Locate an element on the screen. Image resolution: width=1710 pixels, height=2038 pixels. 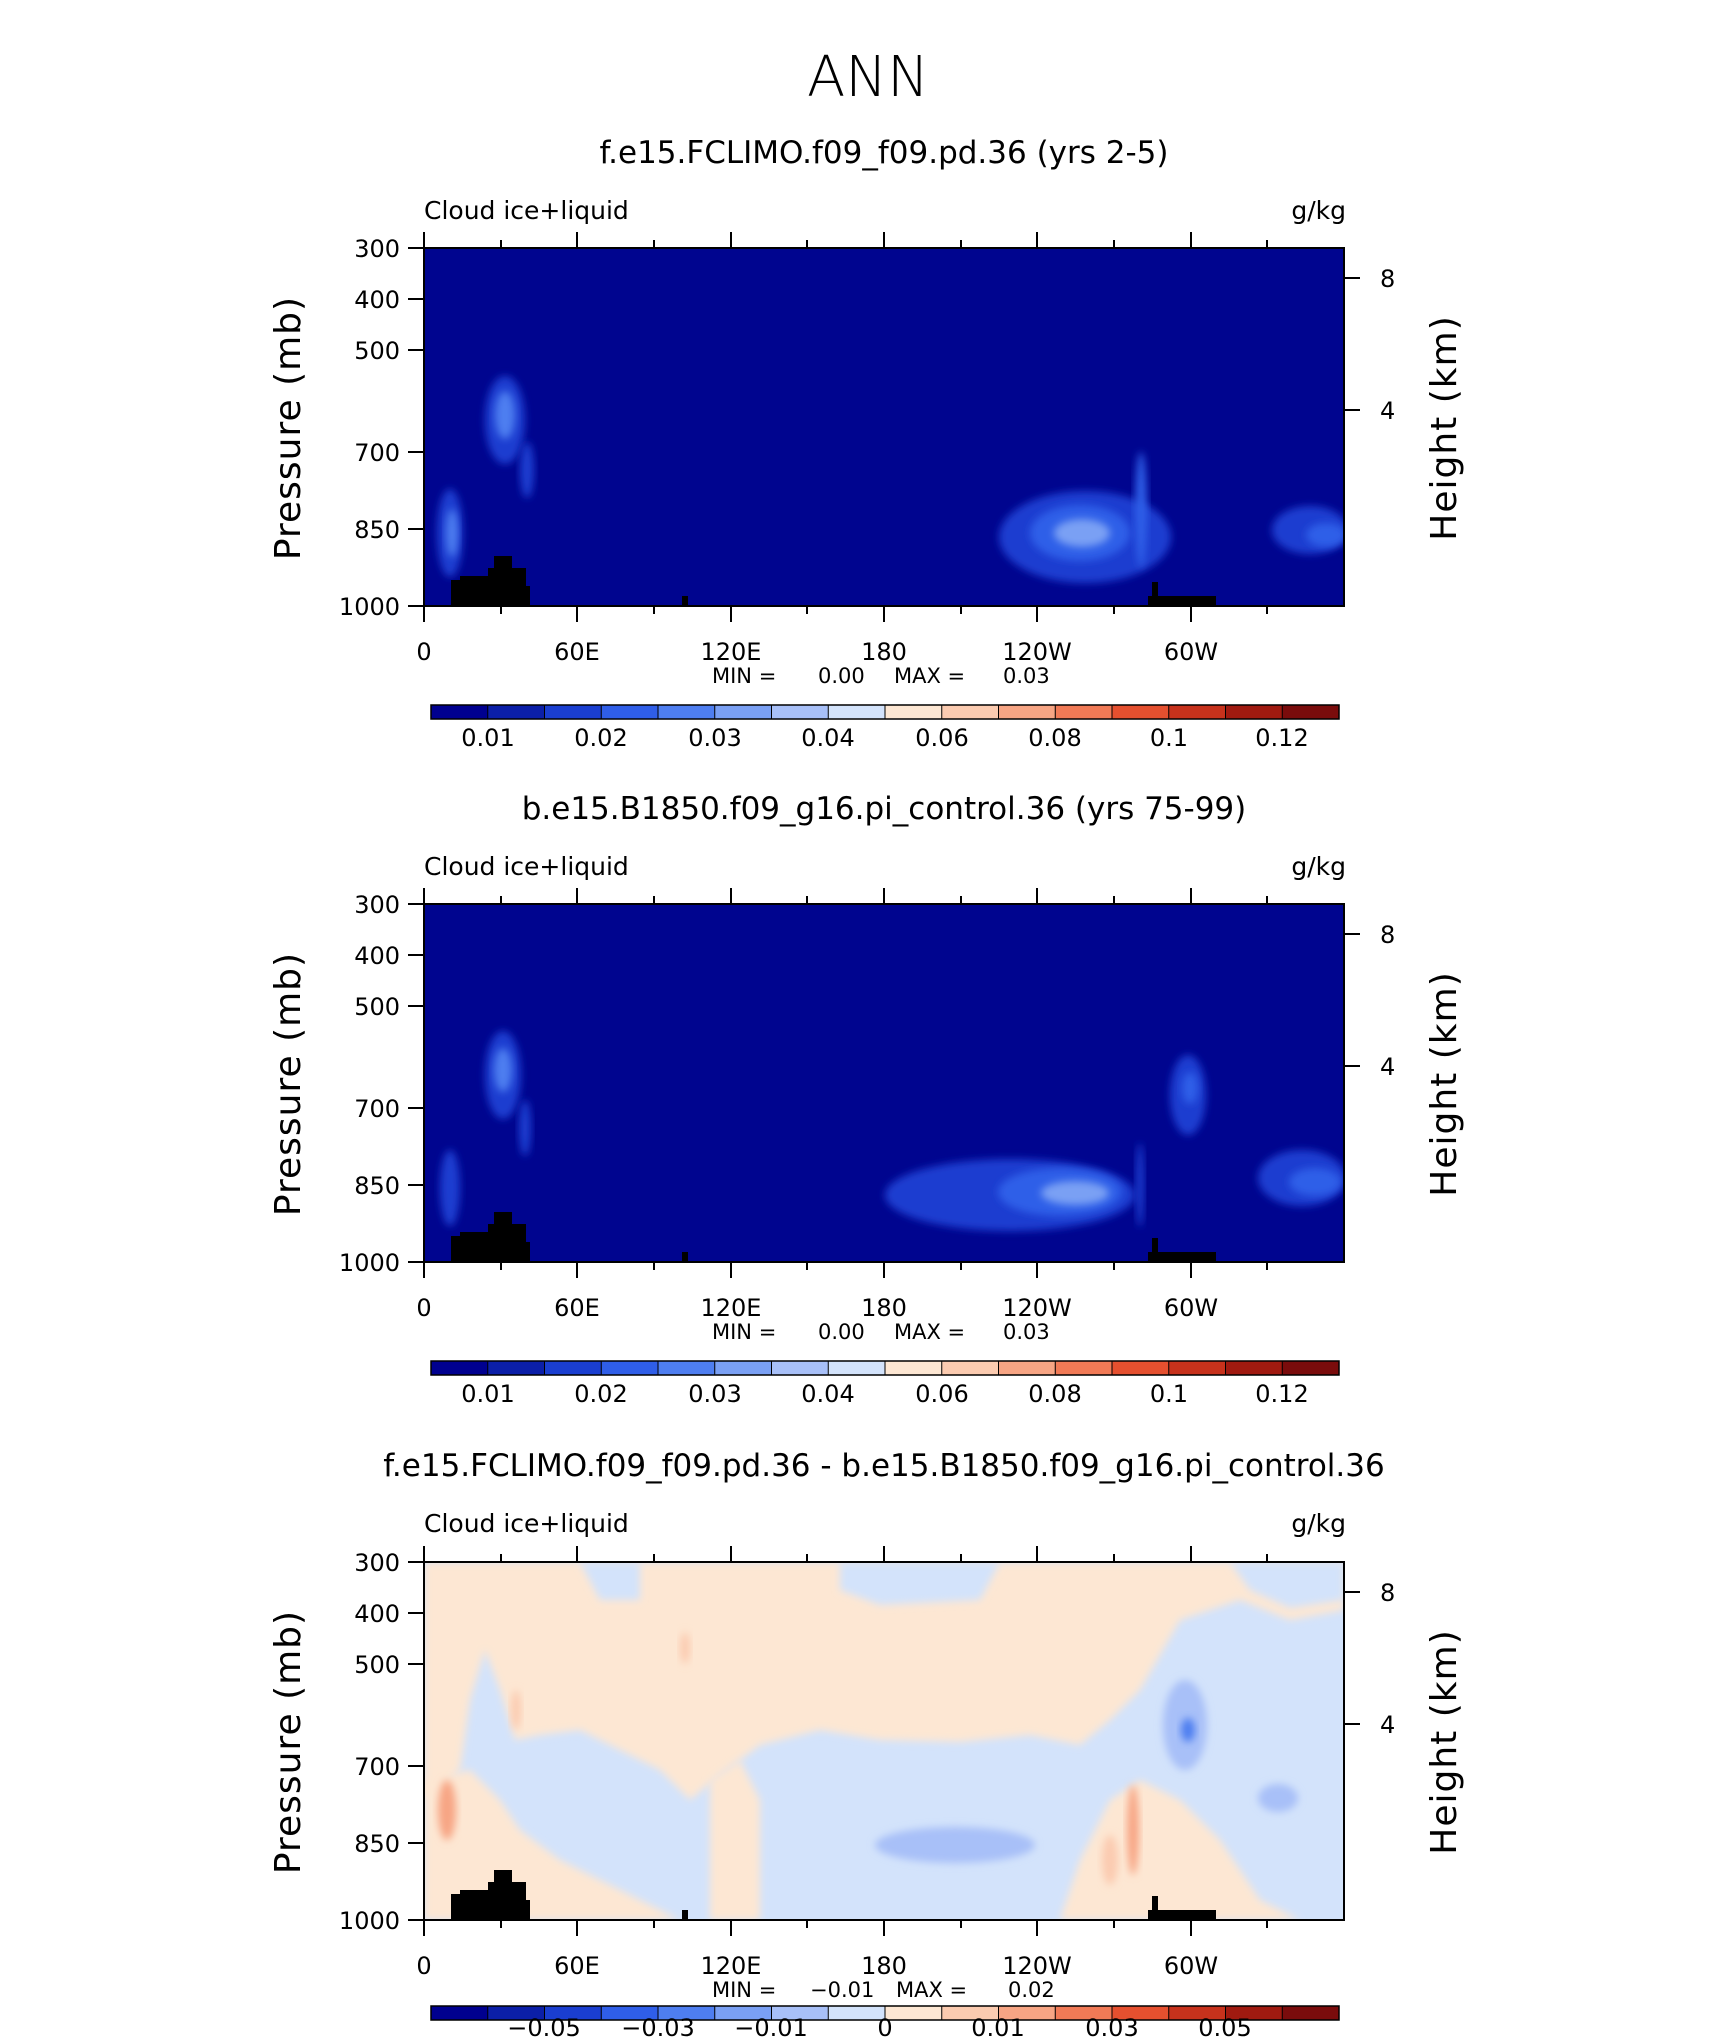
panel-1-cb-label-1: 0.02 is located at coordinates (600, 1394).